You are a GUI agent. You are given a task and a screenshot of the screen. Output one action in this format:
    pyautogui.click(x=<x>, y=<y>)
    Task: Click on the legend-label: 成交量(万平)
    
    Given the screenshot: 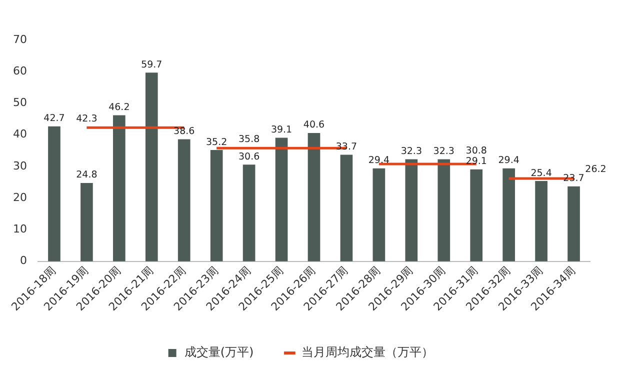 What is the action you would take?
    pyautogui.click(x=219, y=352)
    